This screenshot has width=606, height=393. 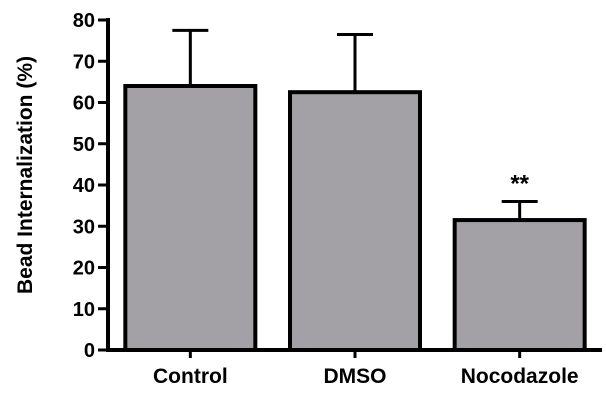 I want to click on y-tick-label: 20, so click(x=84, y=269).